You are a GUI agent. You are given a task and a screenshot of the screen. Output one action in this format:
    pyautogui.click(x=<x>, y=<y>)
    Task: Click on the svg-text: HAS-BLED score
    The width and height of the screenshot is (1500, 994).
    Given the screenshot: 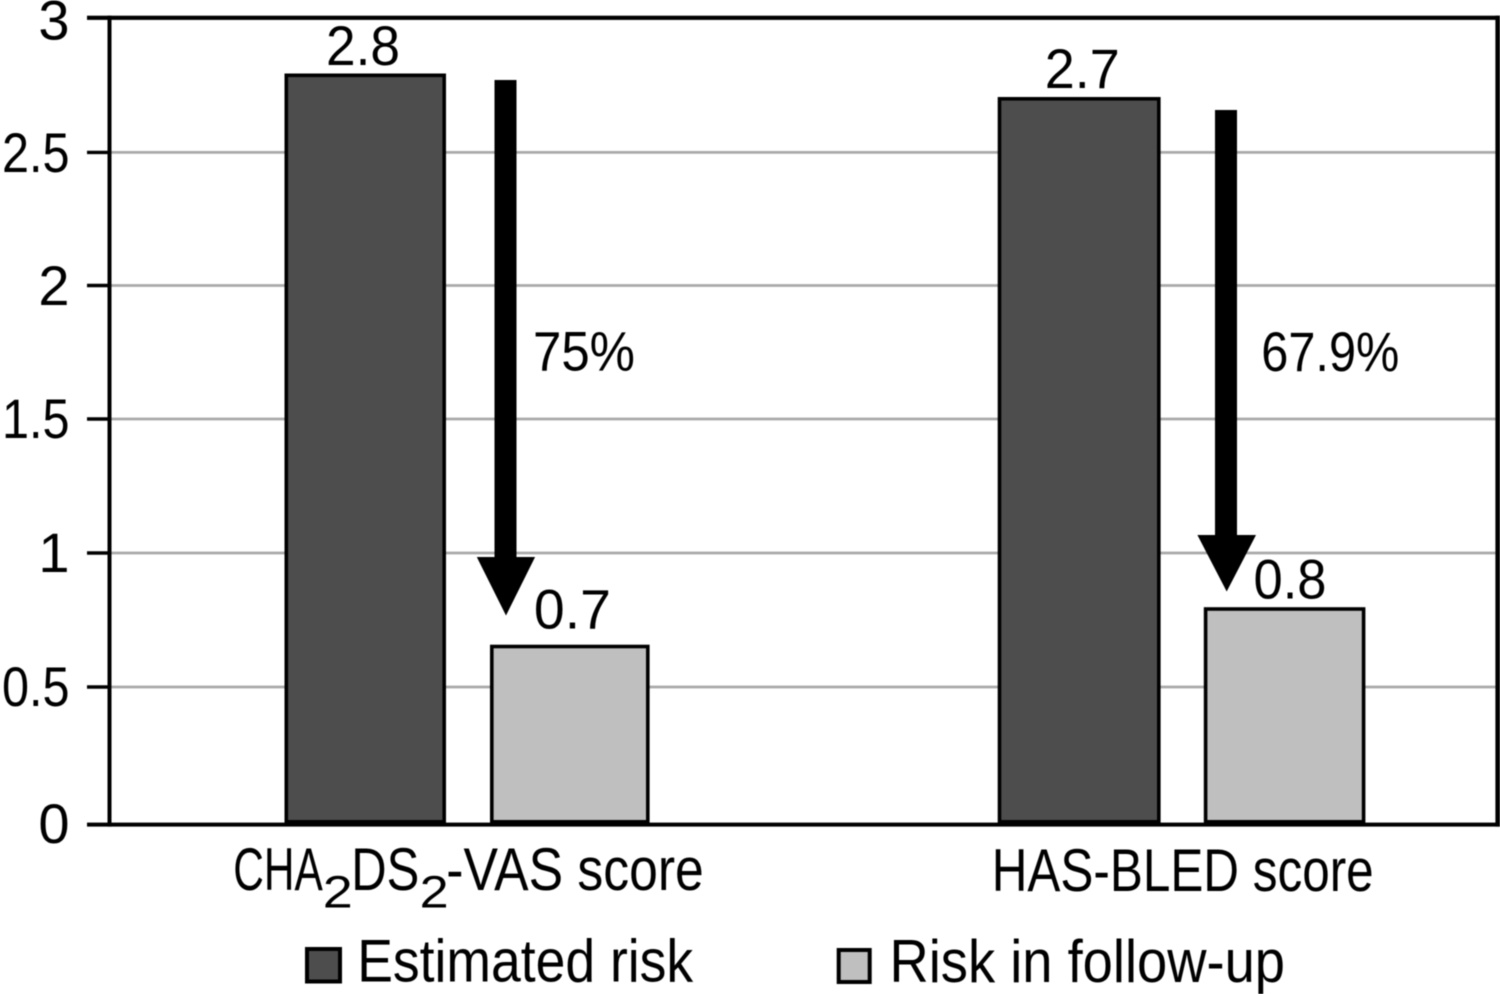 What is the action you would take?
    pyautogui.click(x=1183, y=870)
    